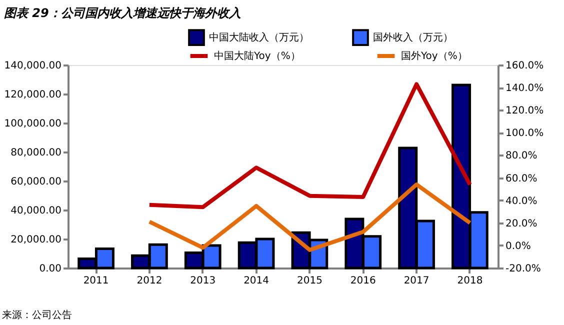 This screenshot has height=325, width=564. Describe the element at coordinates (33, 124) in the screenshot. I see `y-tick-label: 100,000.00` at that location.